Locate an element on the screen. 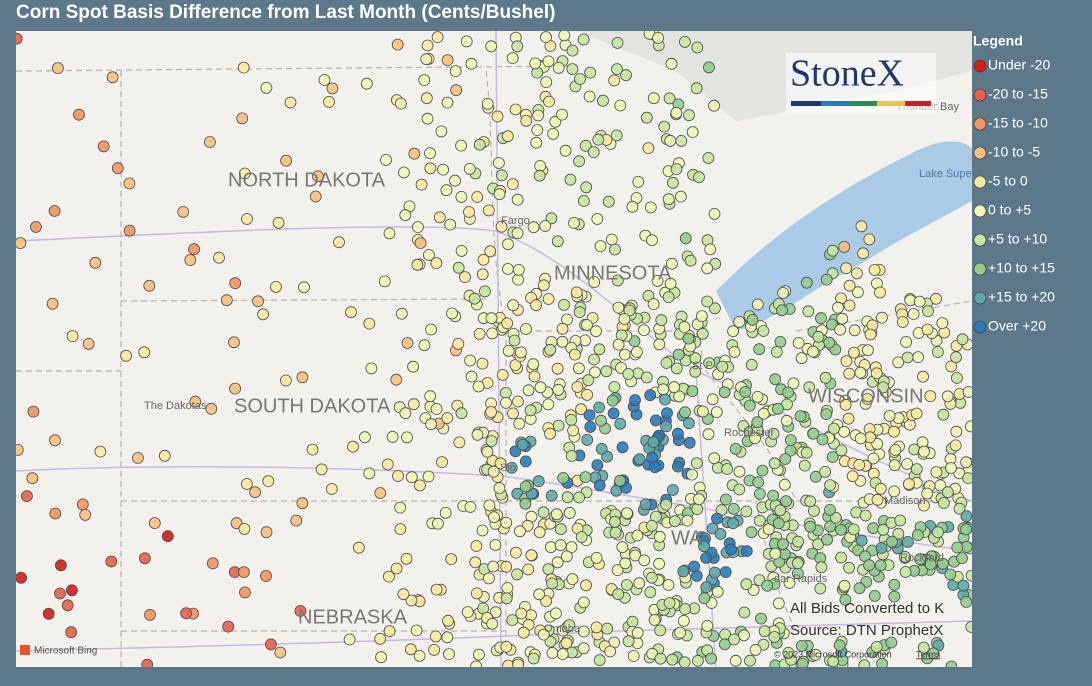  place-label: Sio is located at coordinates (508, 468).